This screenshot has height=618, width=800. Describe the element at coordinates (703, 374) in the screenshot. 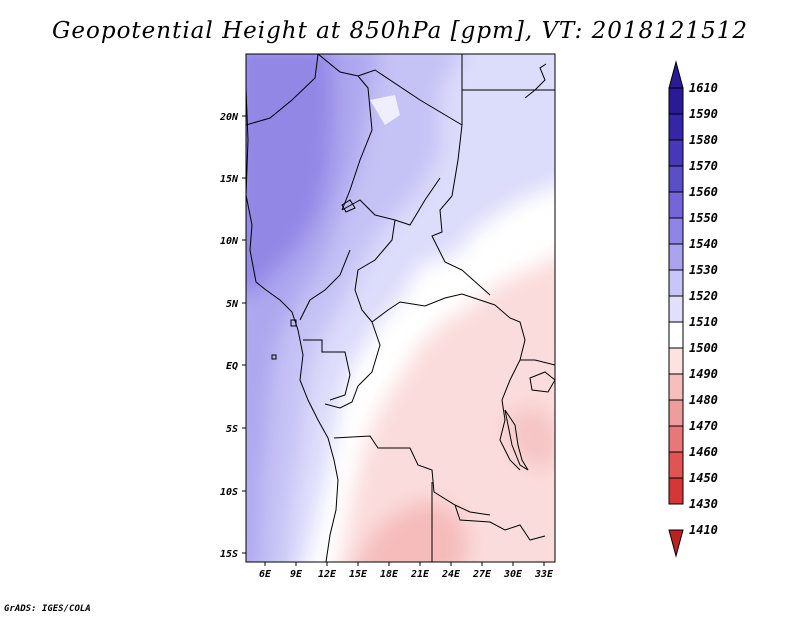

I see `colorbar-label: 1490` at that location.